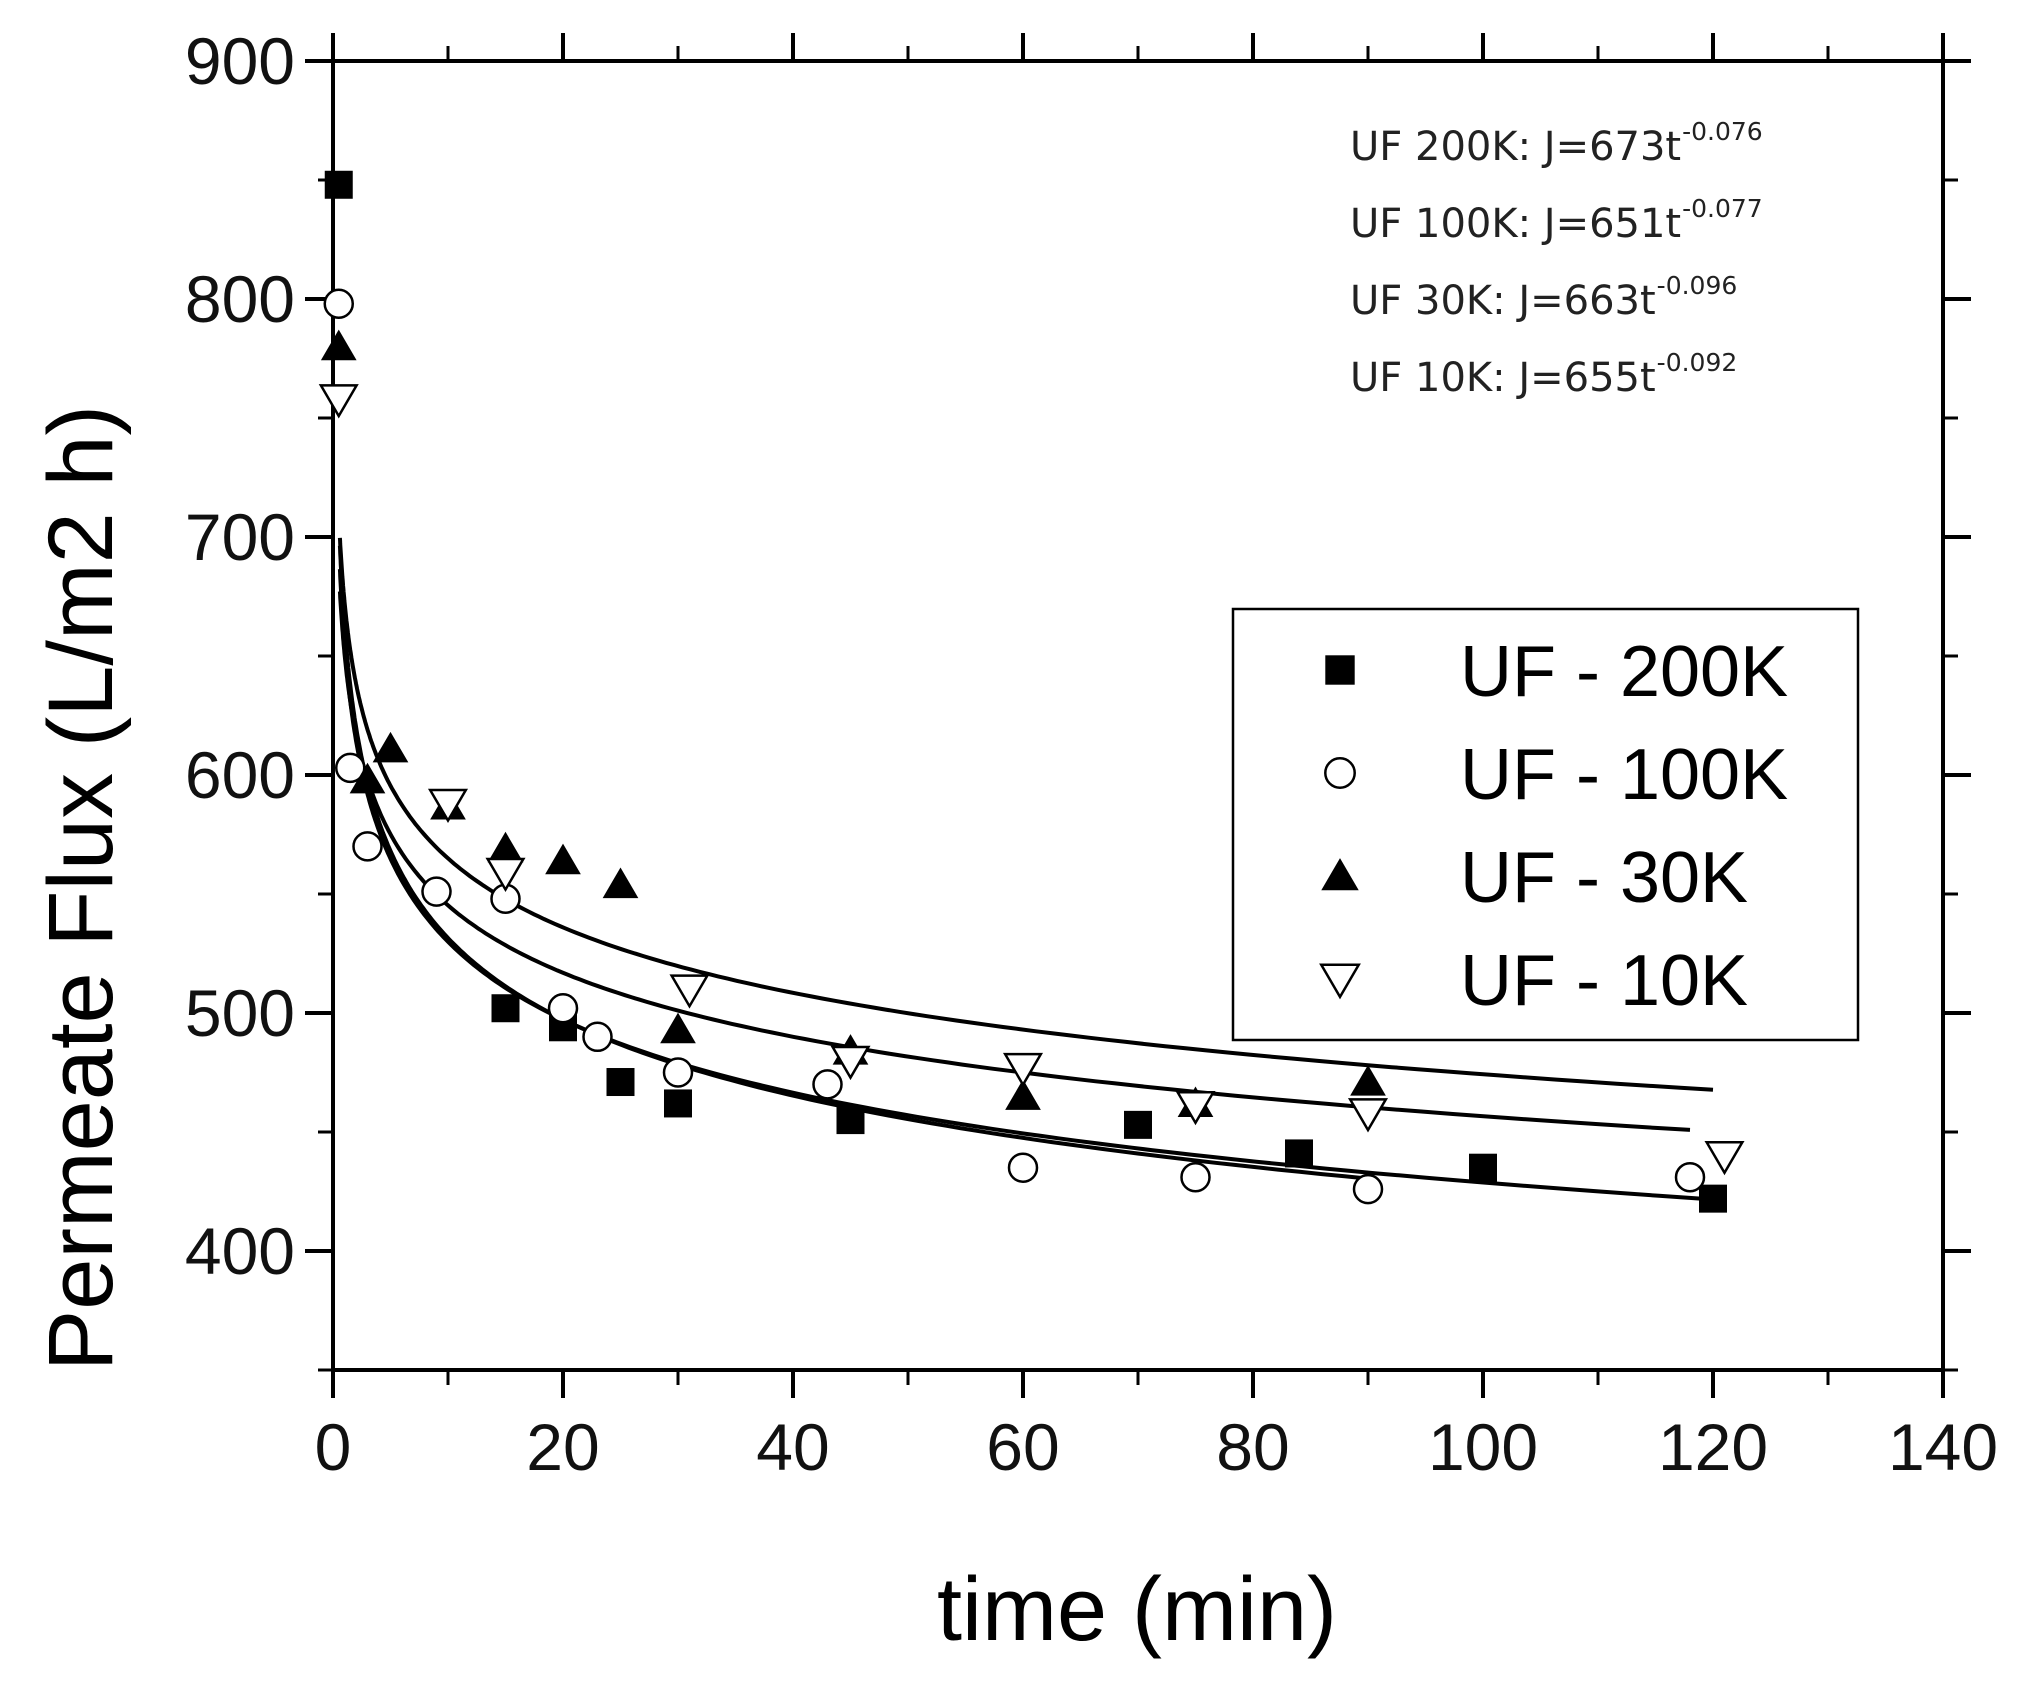 The image size is (2021, 1685). I want to click on y-tick-label: 700, so click(240, 537).